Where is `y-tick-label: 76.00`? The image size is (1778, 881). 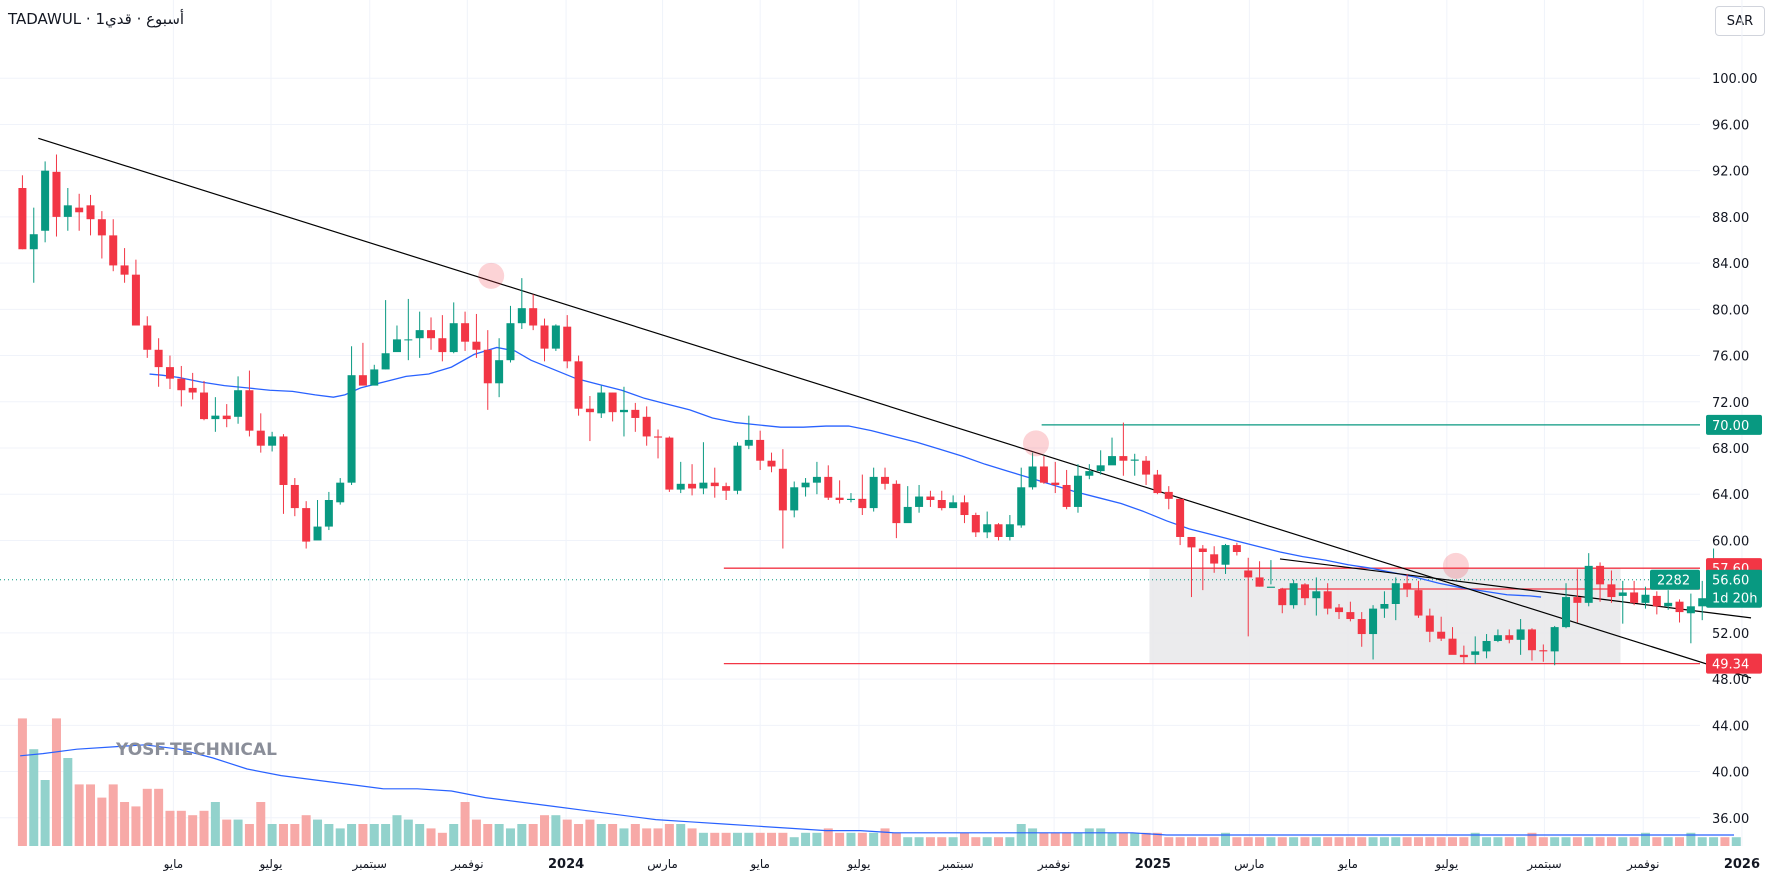
y-tick-label: 76.00 is located at coordinates (1730, 357).